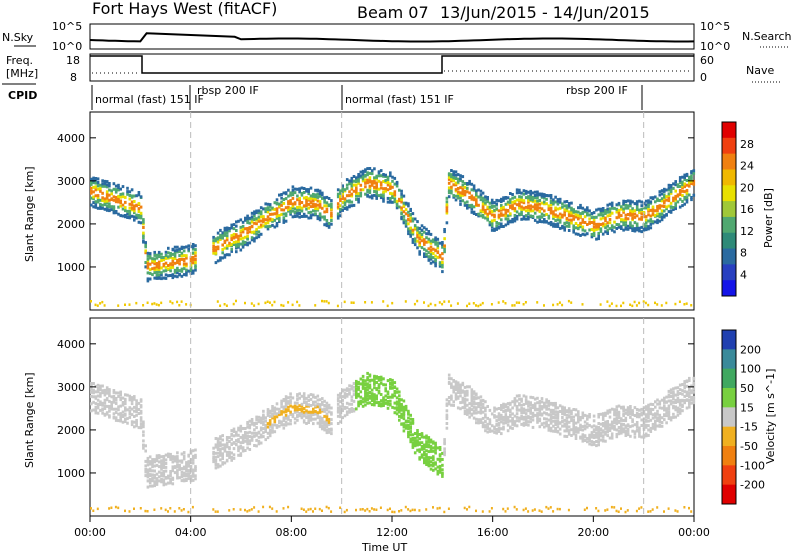 The image size is (800, 554). I want to click on power-cell-1962, so click(630, 215).